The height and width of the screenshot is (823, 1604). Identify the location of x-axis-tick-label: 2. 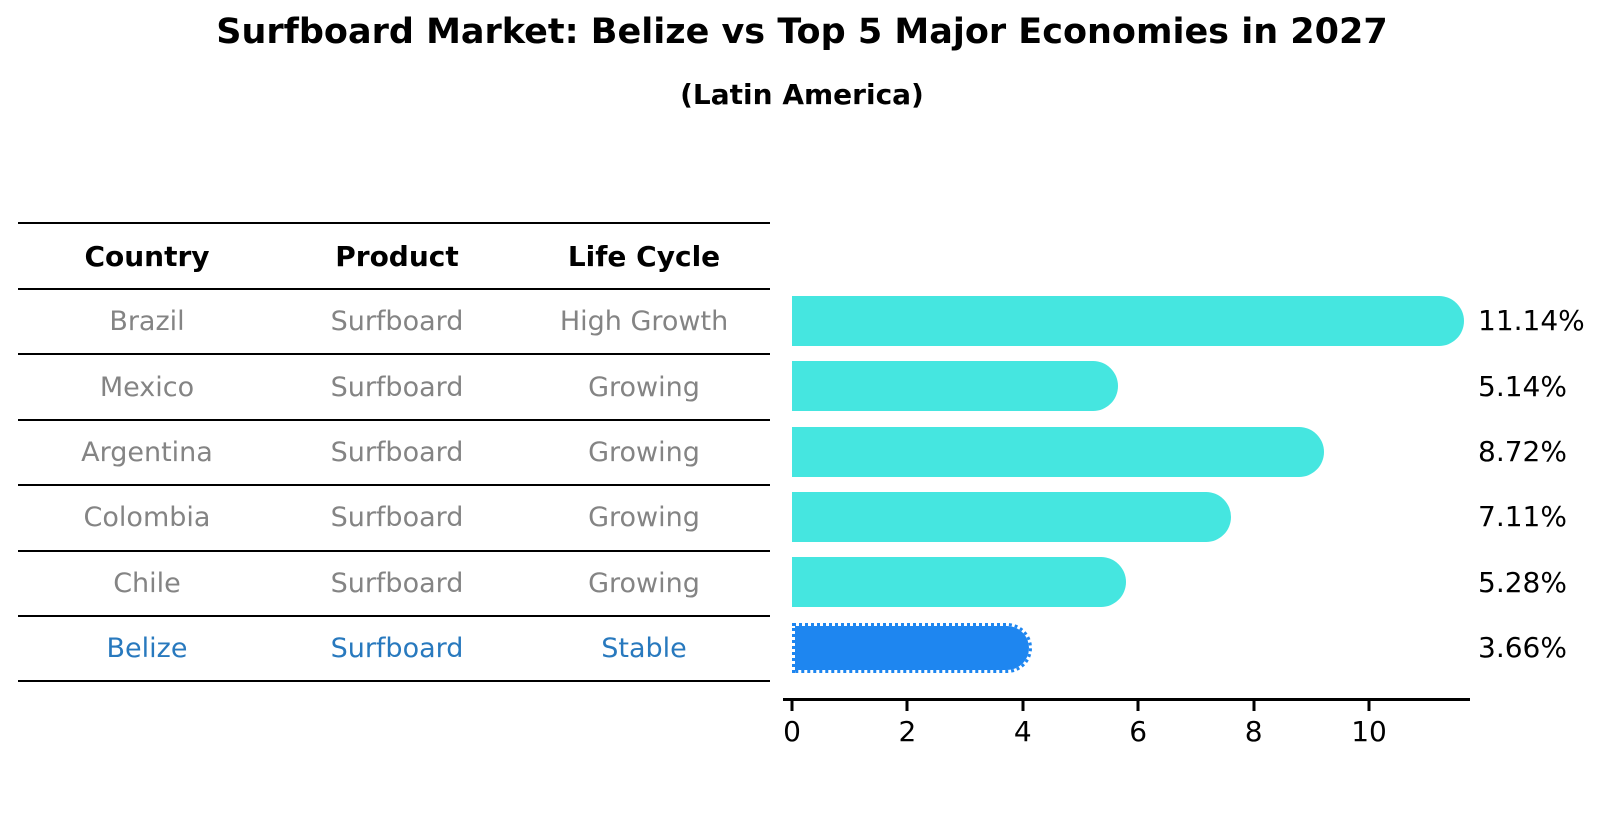
(907, 731).